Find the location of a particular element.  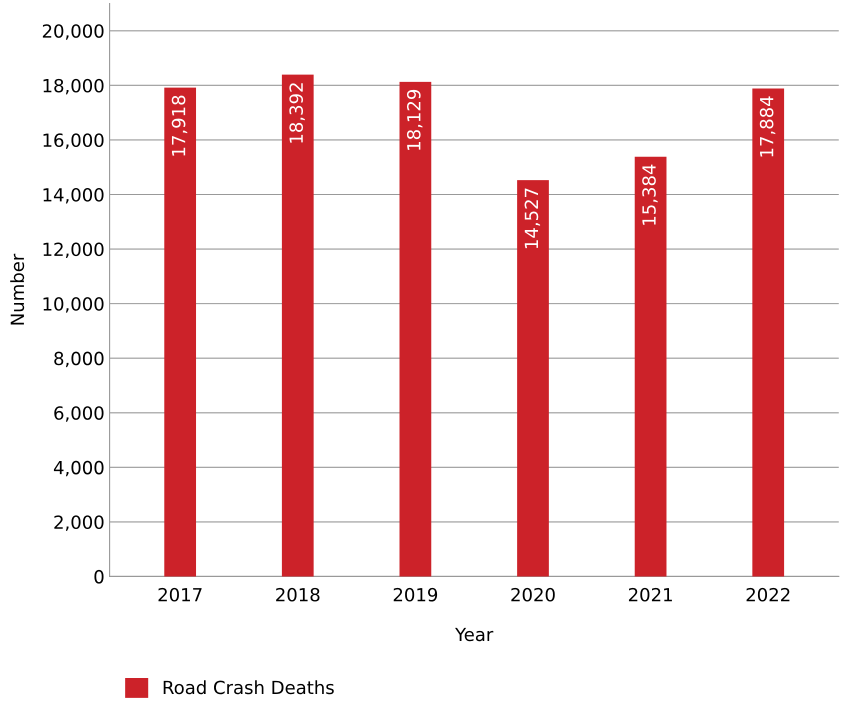

x-tick-label: 2019 is located at coordinates (416, 595).